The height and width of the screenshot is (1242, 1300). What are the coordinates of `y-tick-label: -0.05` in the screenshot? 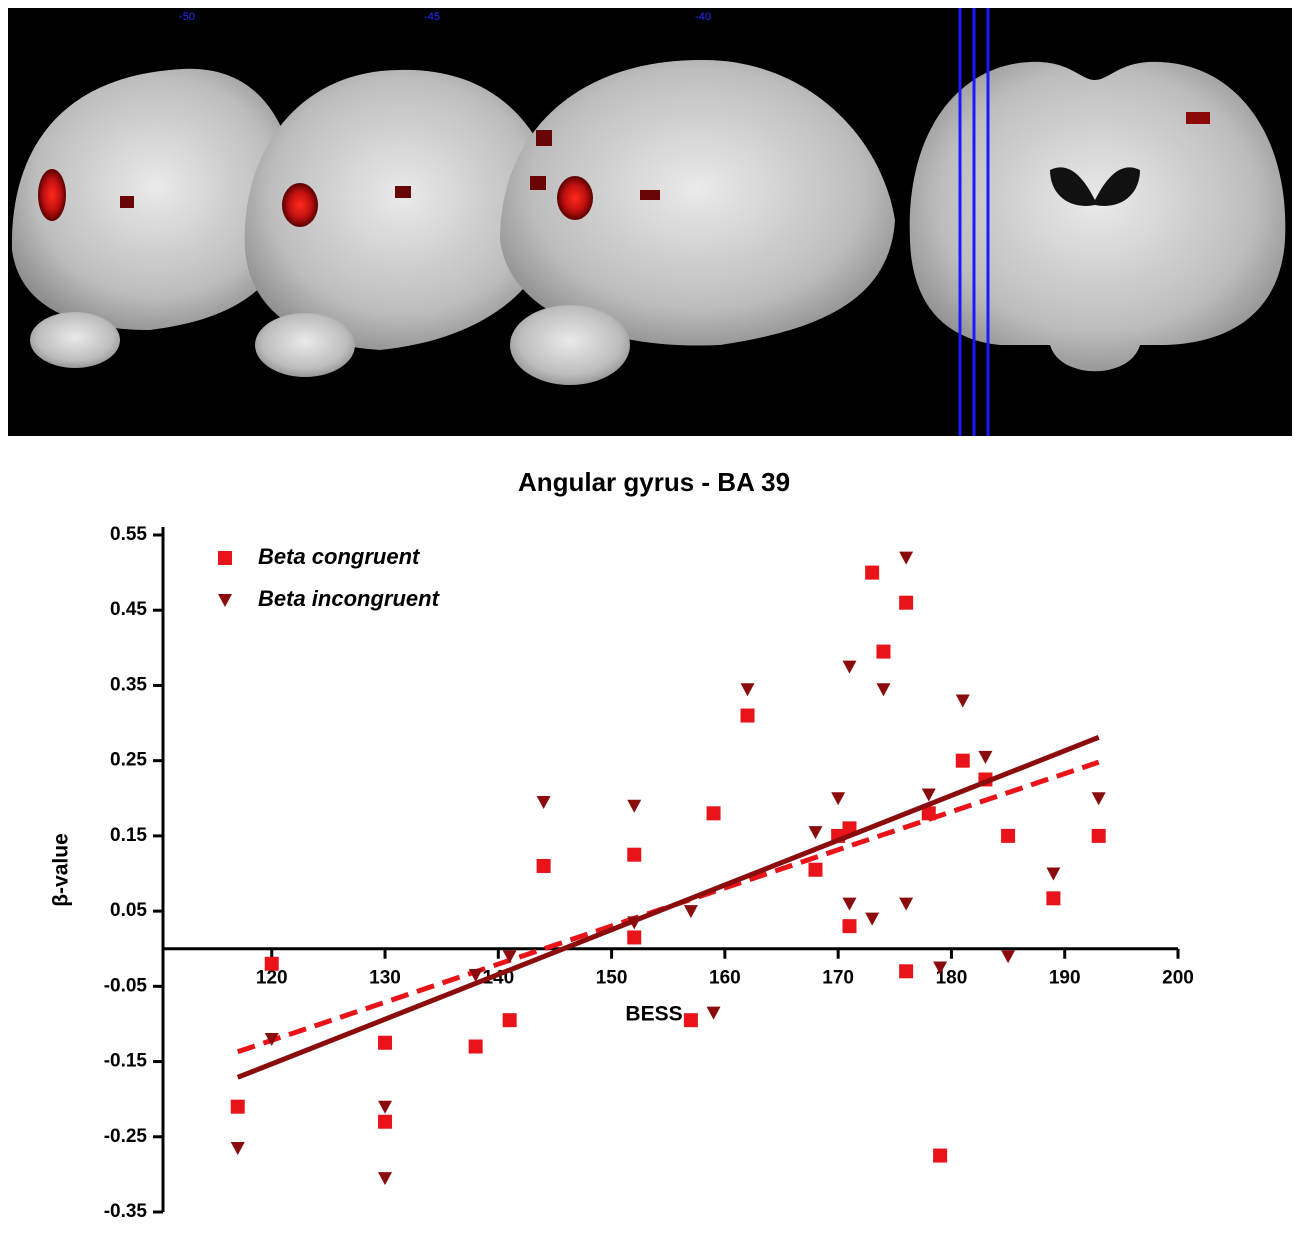 It's located at (126, 985).